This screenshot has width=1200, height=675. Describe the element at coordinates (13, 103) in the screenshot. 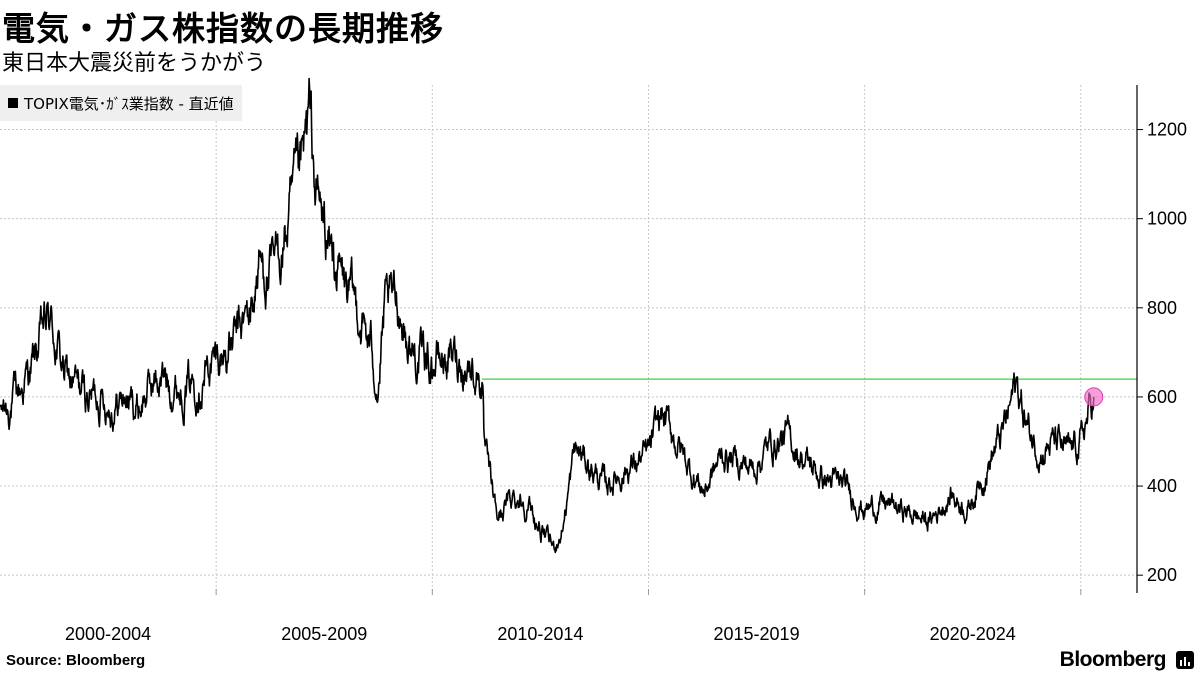

I see `legend-swatch` at that location.